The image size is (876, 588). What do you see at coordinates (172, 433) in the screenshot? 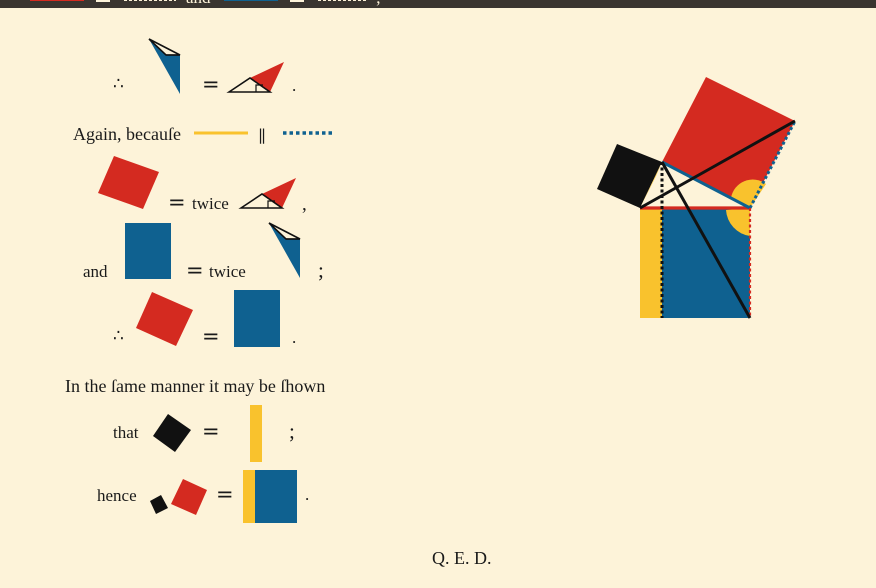
I see `line7-black-square` at bounding box center [172, 433].